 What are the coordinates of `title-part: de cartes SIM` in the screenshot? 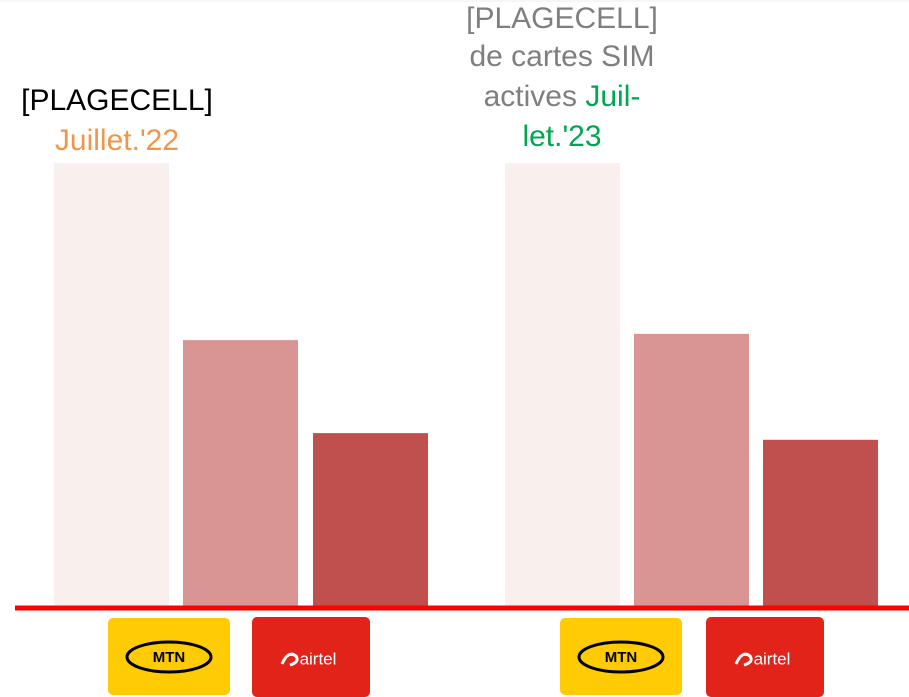 It's located at (561, 56).